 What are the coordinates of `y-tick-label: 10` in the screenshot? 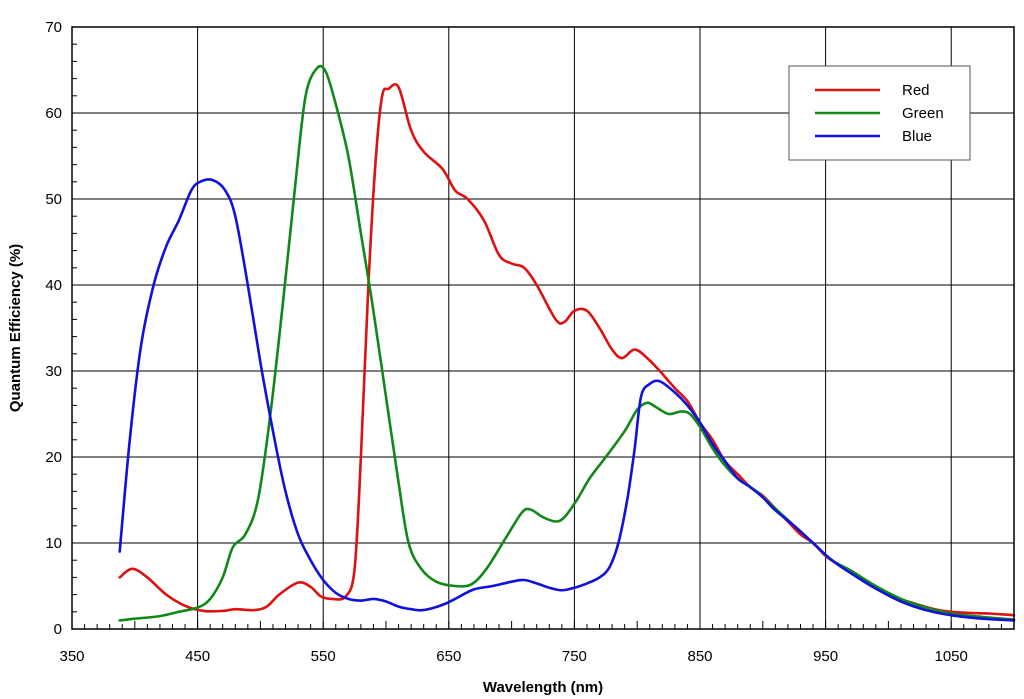 It's located at (53, 543).